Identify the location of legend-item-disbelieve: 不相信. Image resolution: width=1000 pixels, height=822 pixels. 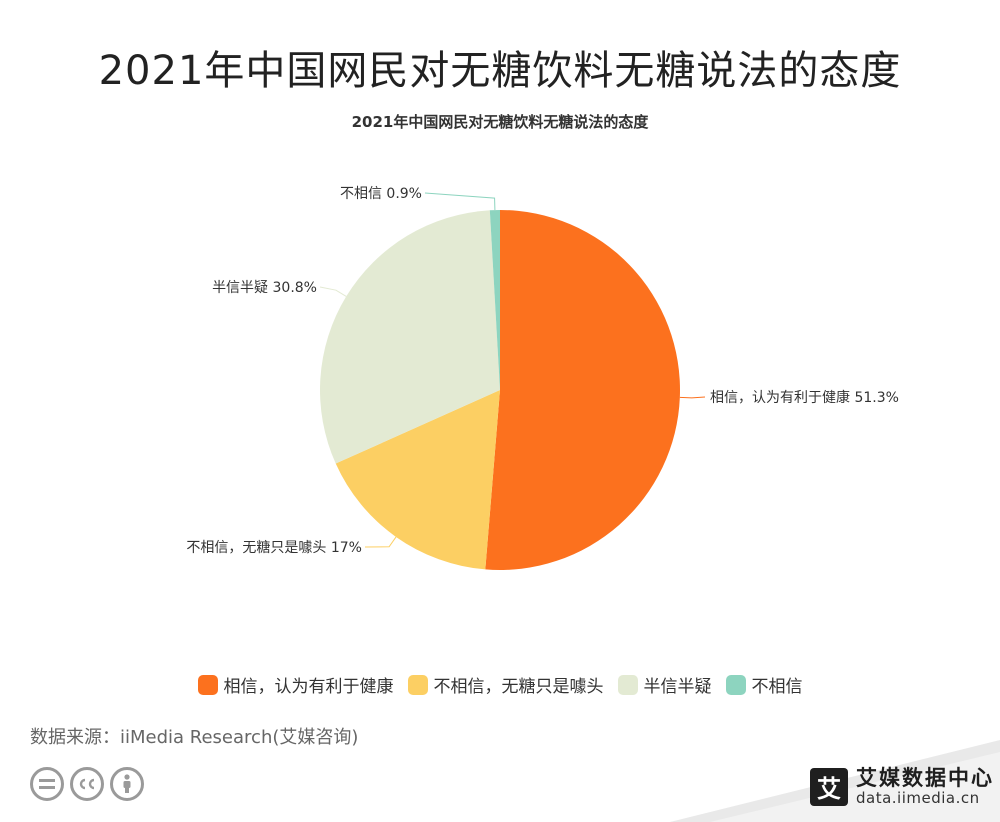
(764, 684).